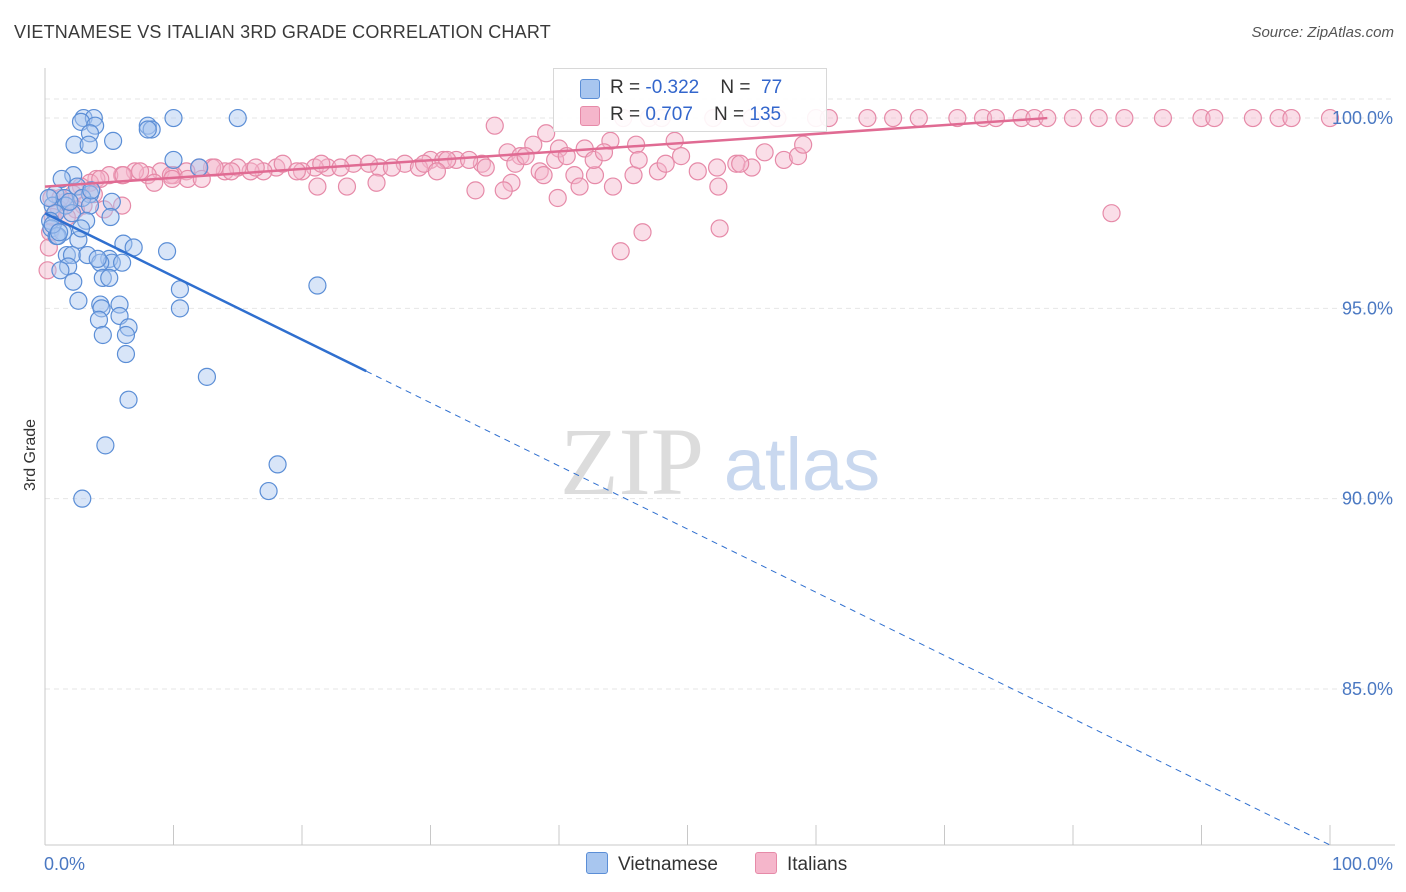 The height and width of the screenshot is (892, 1406). I want to click on x-tick-label-max: 100.0%, so click(1362, 864).